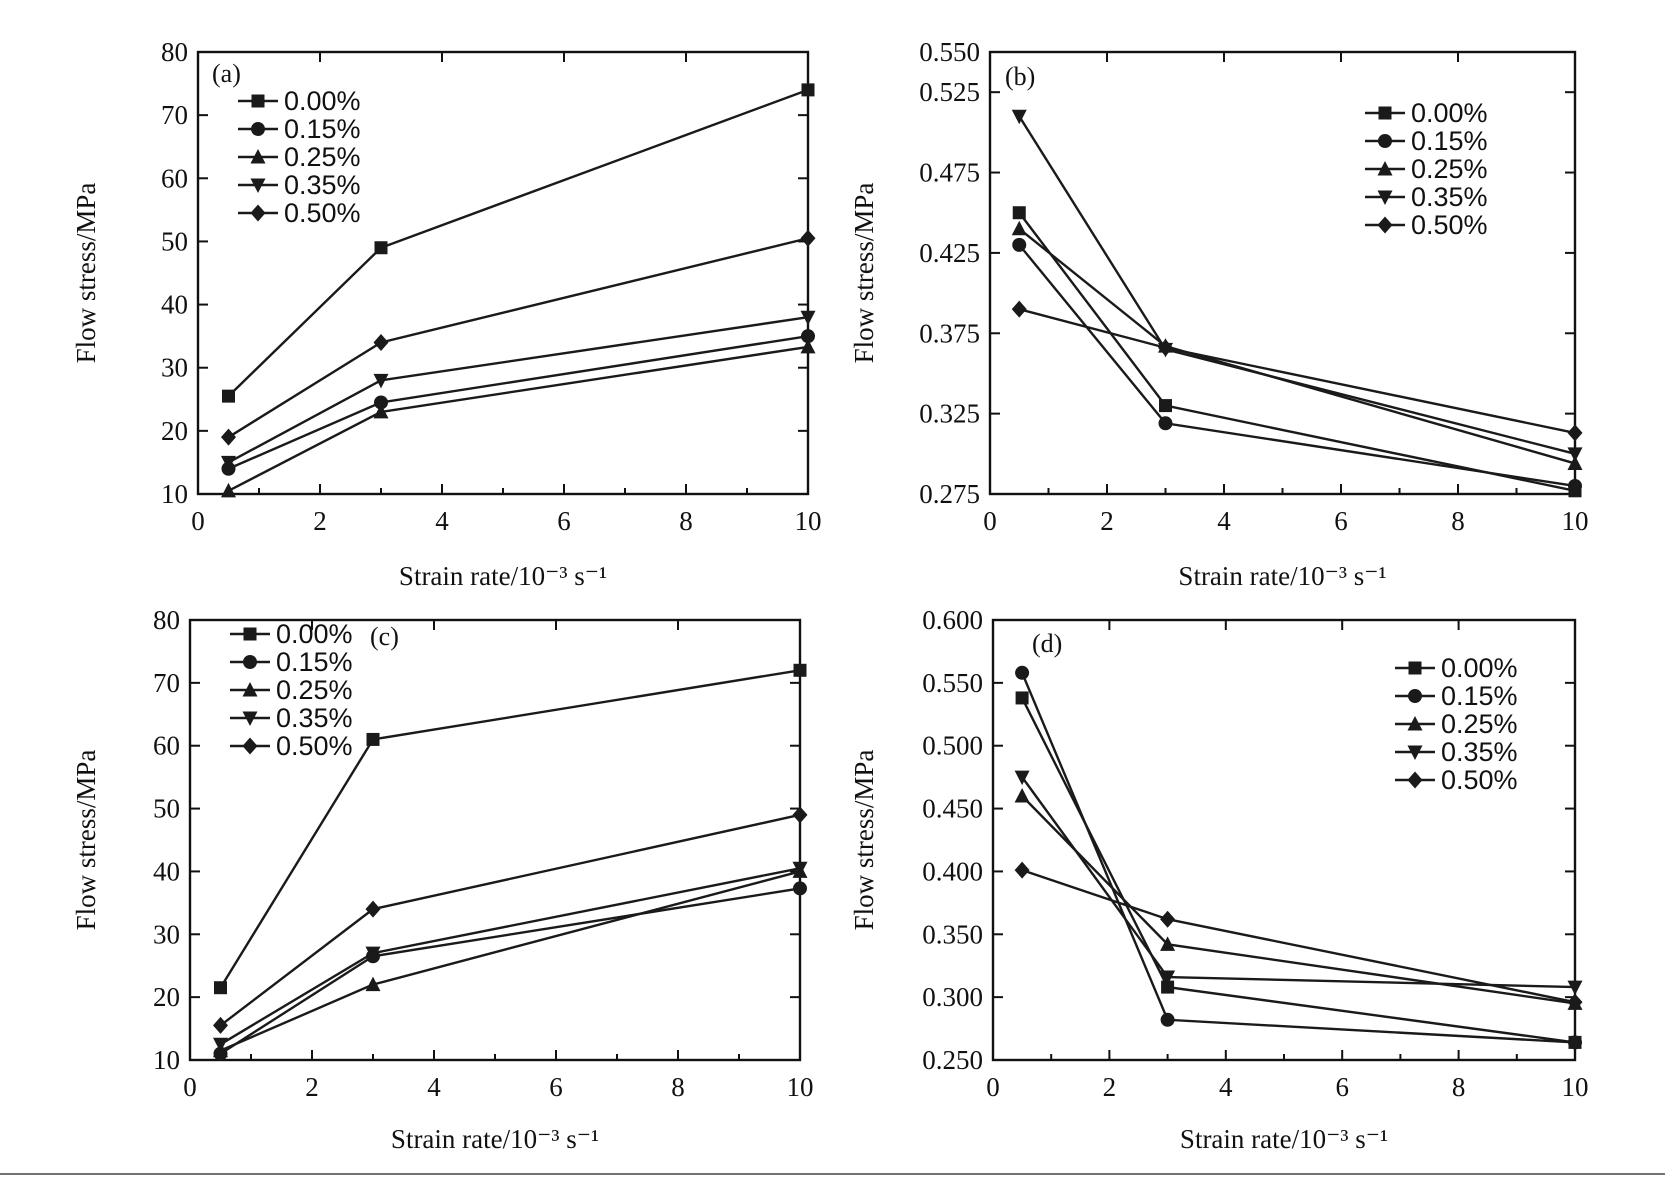 This screenshot has height=1184, width=1665. What do you see at coordinates (384, 636) in the screenshot?
I see `panel-label: (c)` at bounding box center [384, 636].